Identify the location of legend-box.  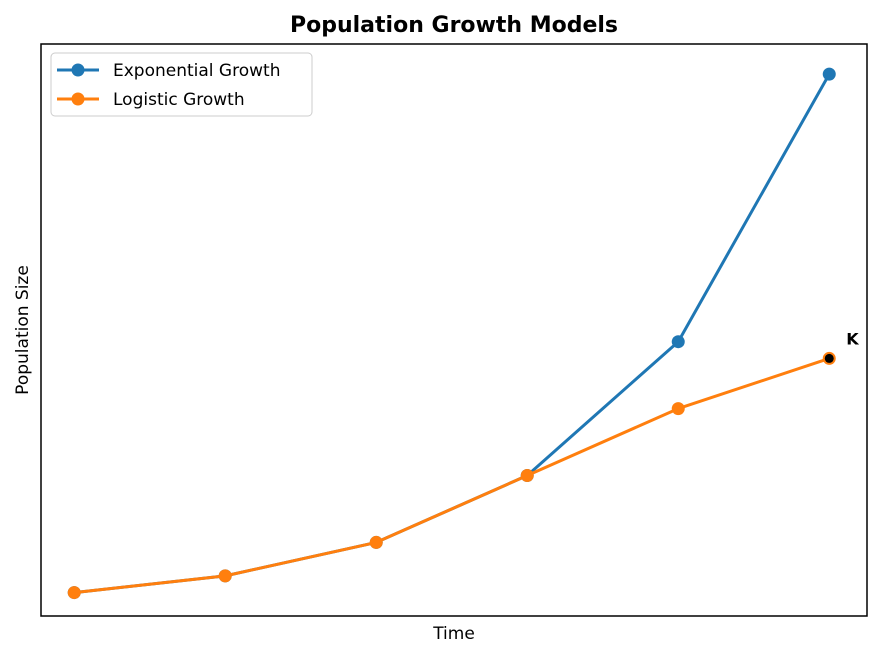
(181, 84).